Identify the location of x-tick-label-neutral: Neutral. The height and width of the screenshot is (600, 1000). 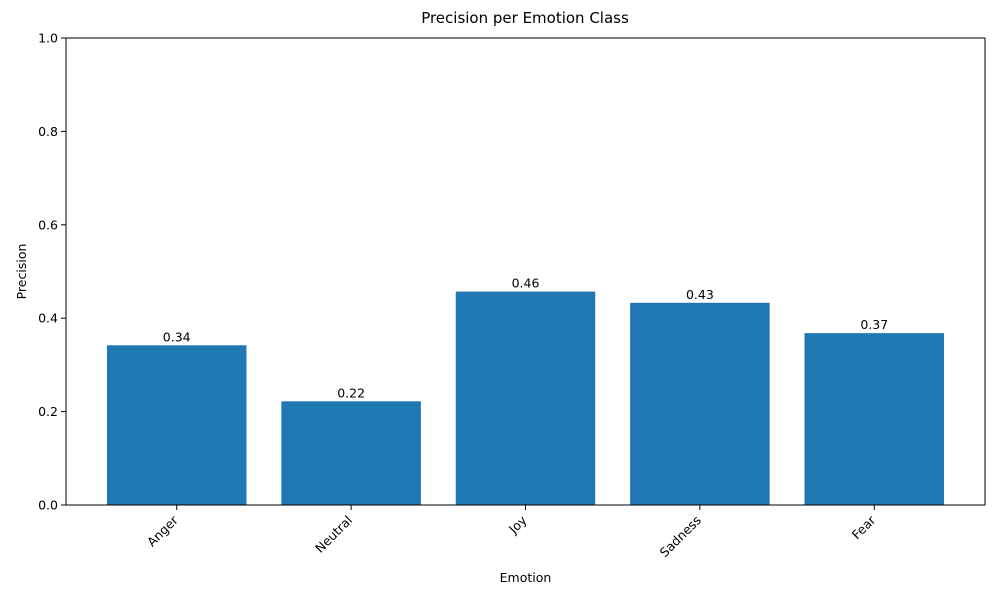
(333, 534).